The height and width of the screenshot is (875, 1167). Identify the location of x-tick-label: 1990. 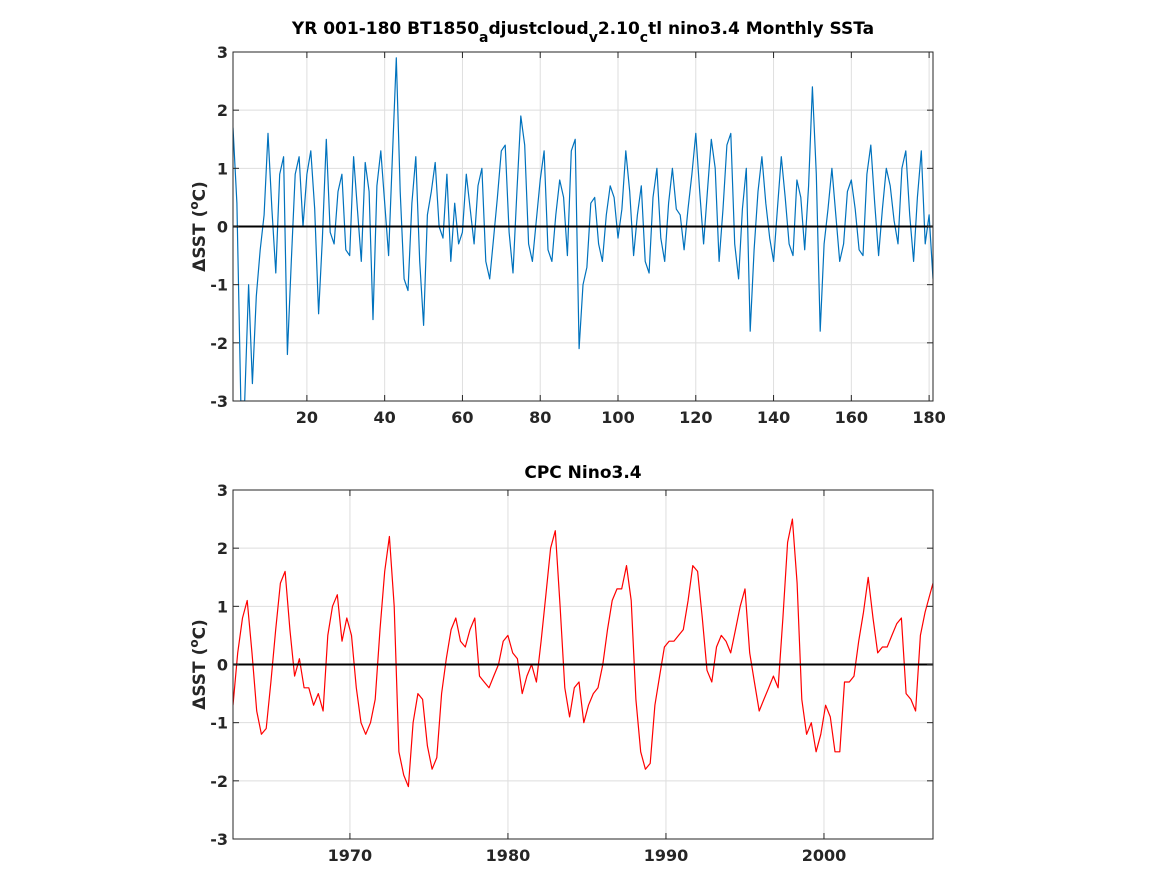
(666, 855).